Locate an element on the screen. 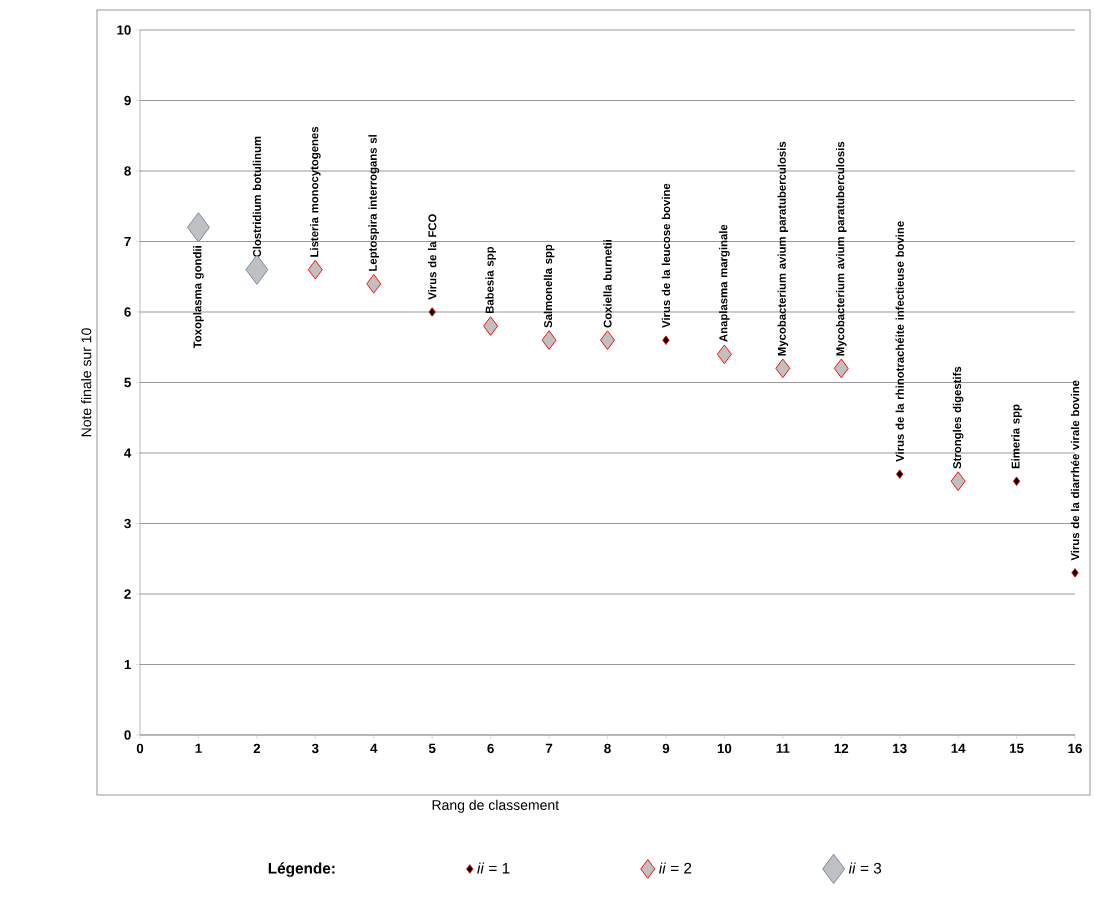 The height and width of the screenshot is (905, 1095). annotation: Virus de la diarrhée virale bovine is located at coordinates (1075, 470).